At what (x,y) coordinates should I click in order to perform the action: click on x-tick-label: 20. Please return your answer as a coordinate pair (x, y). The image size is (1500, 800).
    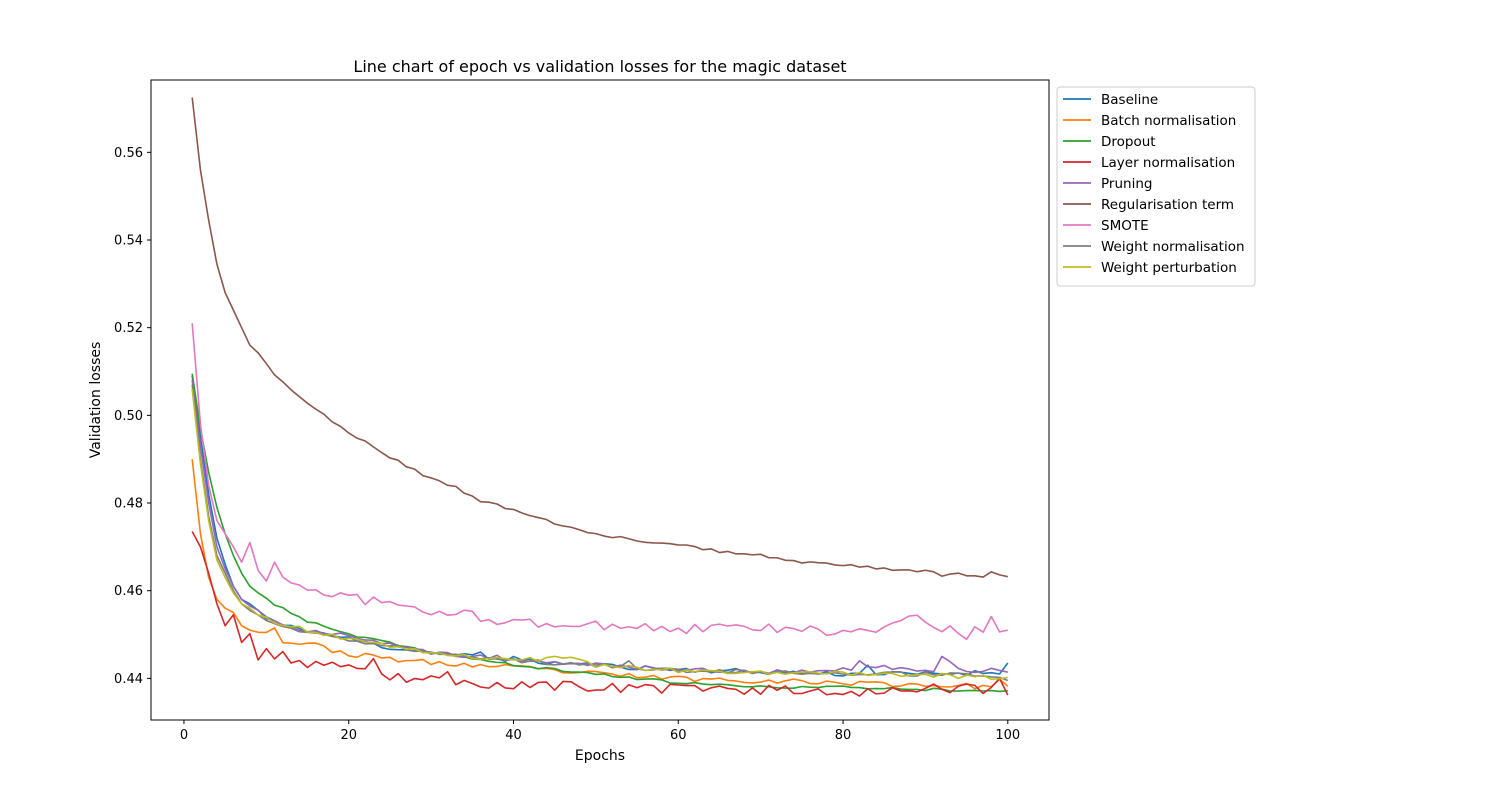
    Looking at the image, I should click on (348, 735).